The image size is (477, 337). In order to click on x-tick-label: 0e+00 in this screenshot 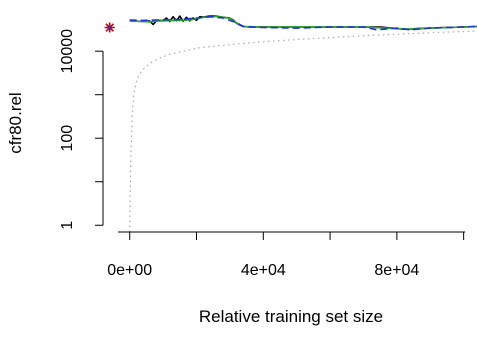, I will do `click(129, 270)`.